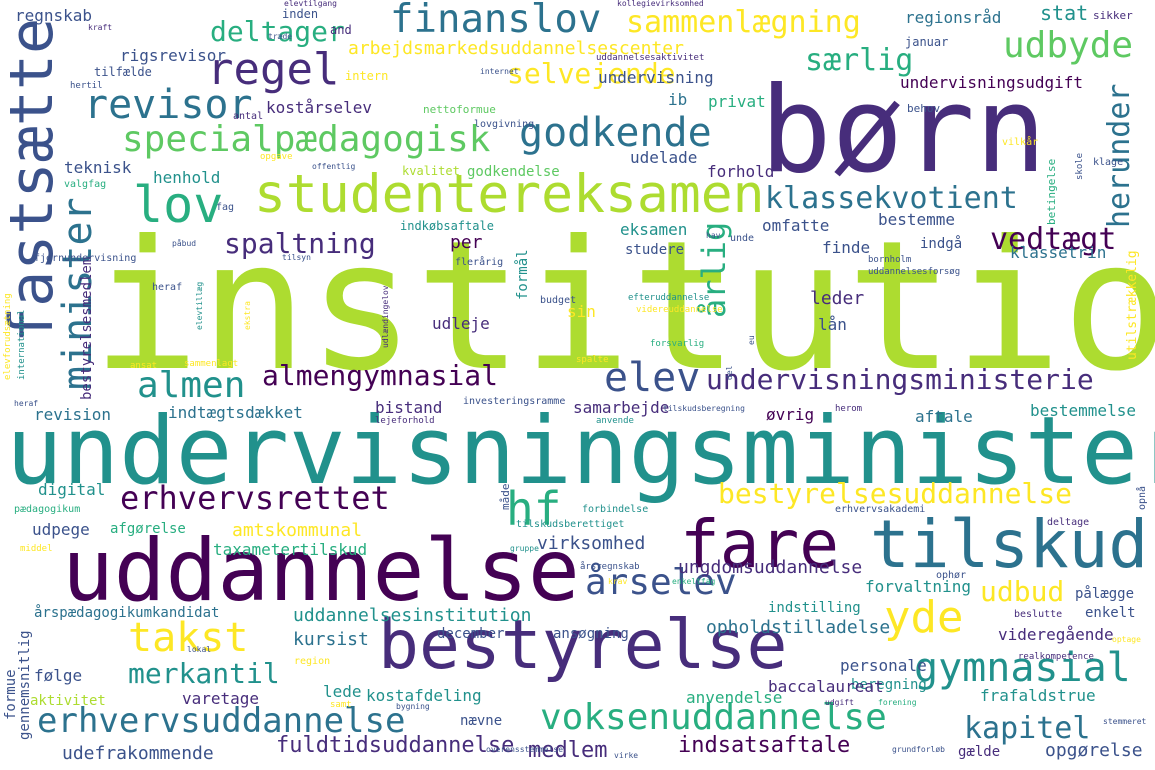  I want to click on word-revisor: revisor, so click(168, 105).